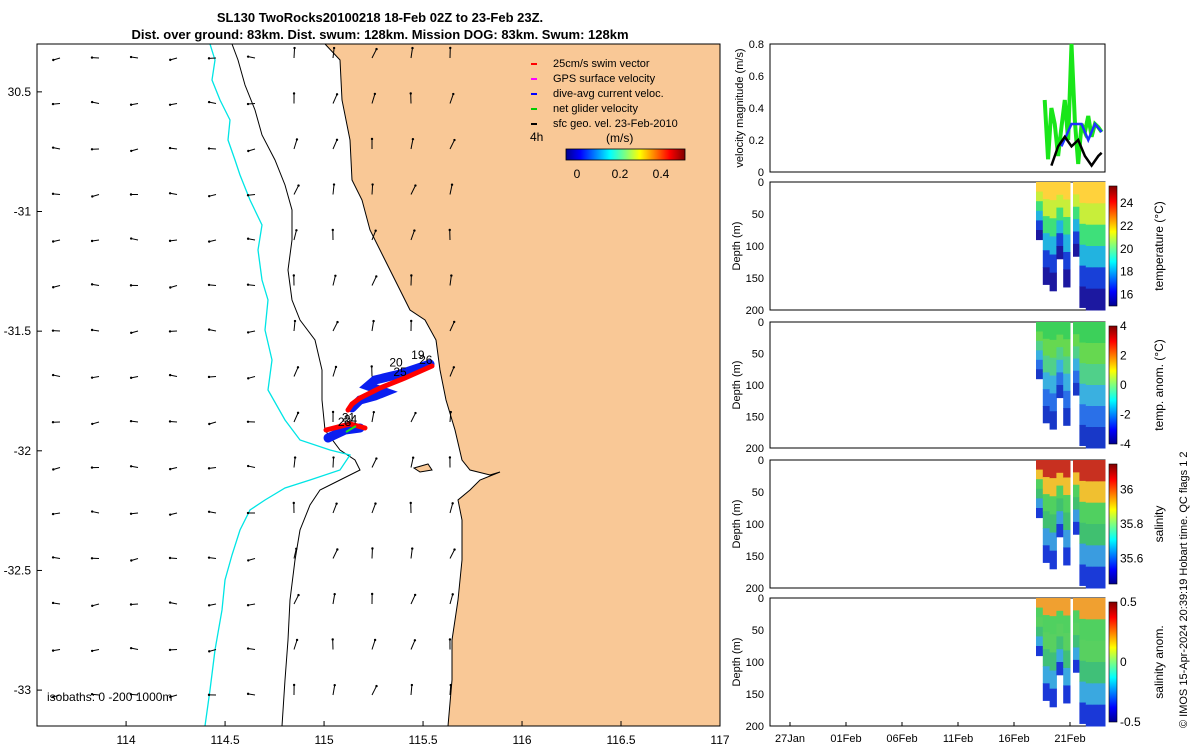  Describe the element at coordinates (1159, 385) in the screenshot. I see `colorbar-label: temp. anom. (°C)` at that location.